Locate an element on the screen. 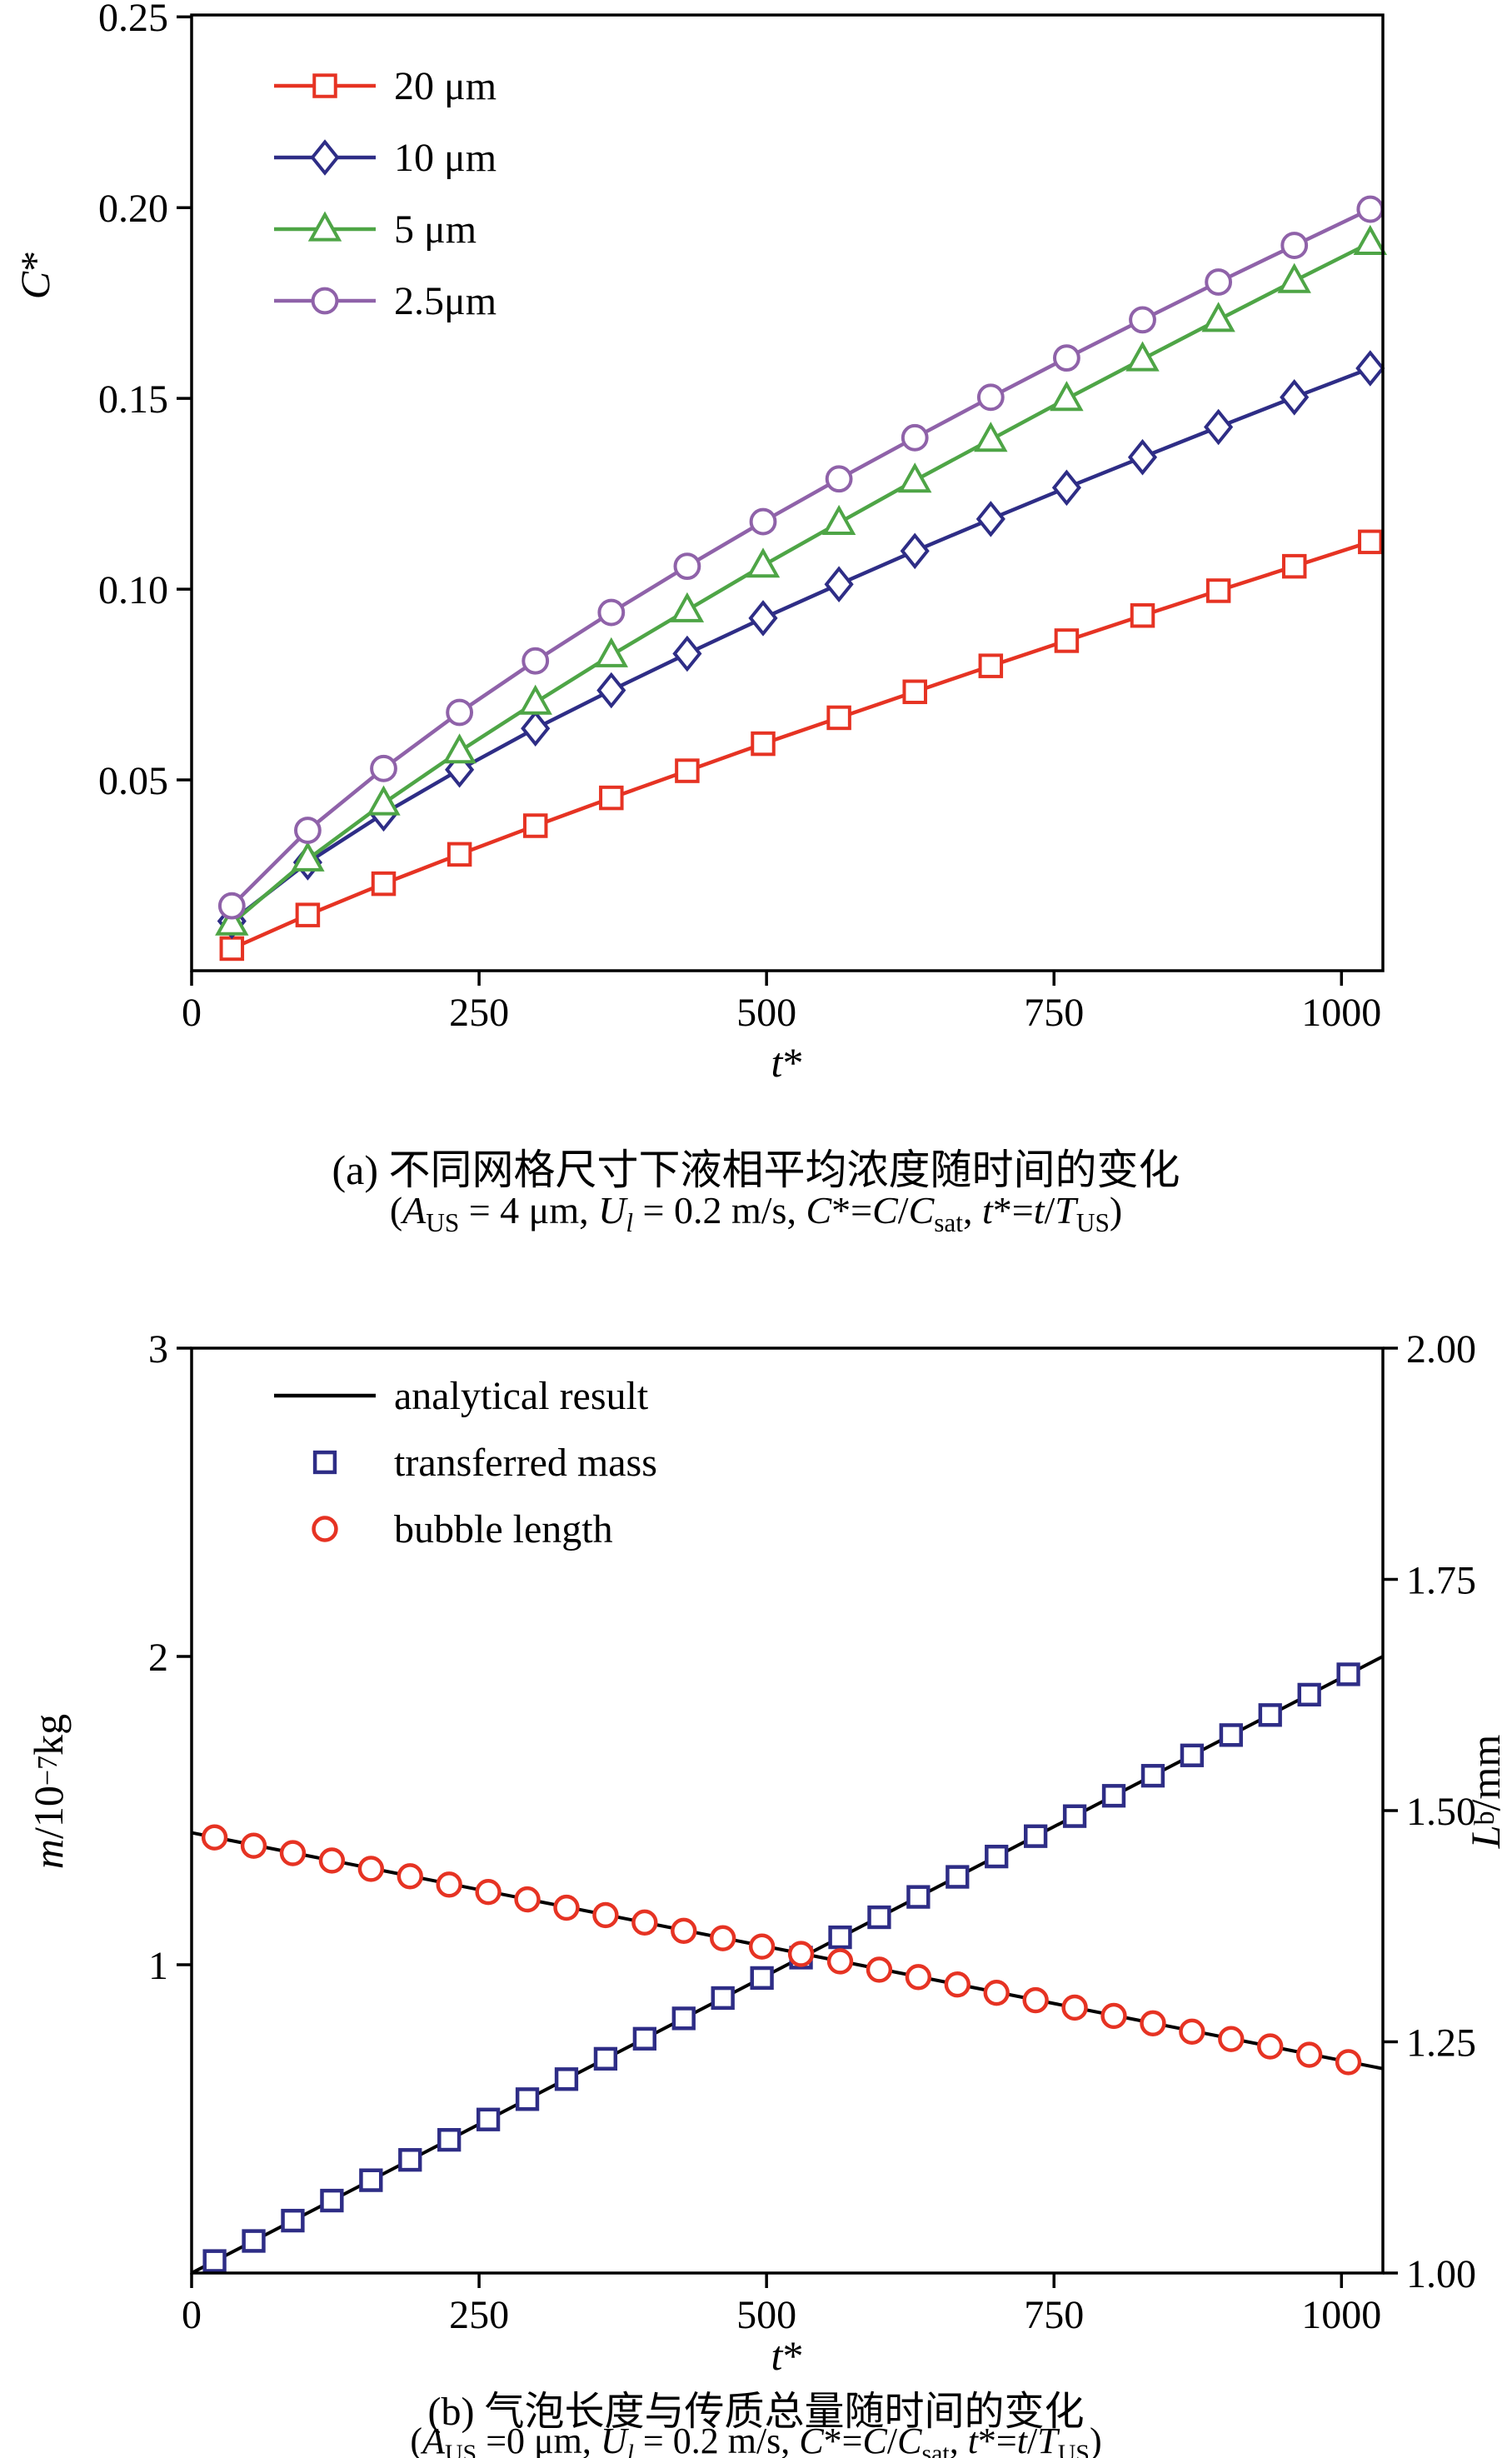 This screenshot has width=1512, height=2458. legend-diamond-marker is located at coordinates (325, 157).